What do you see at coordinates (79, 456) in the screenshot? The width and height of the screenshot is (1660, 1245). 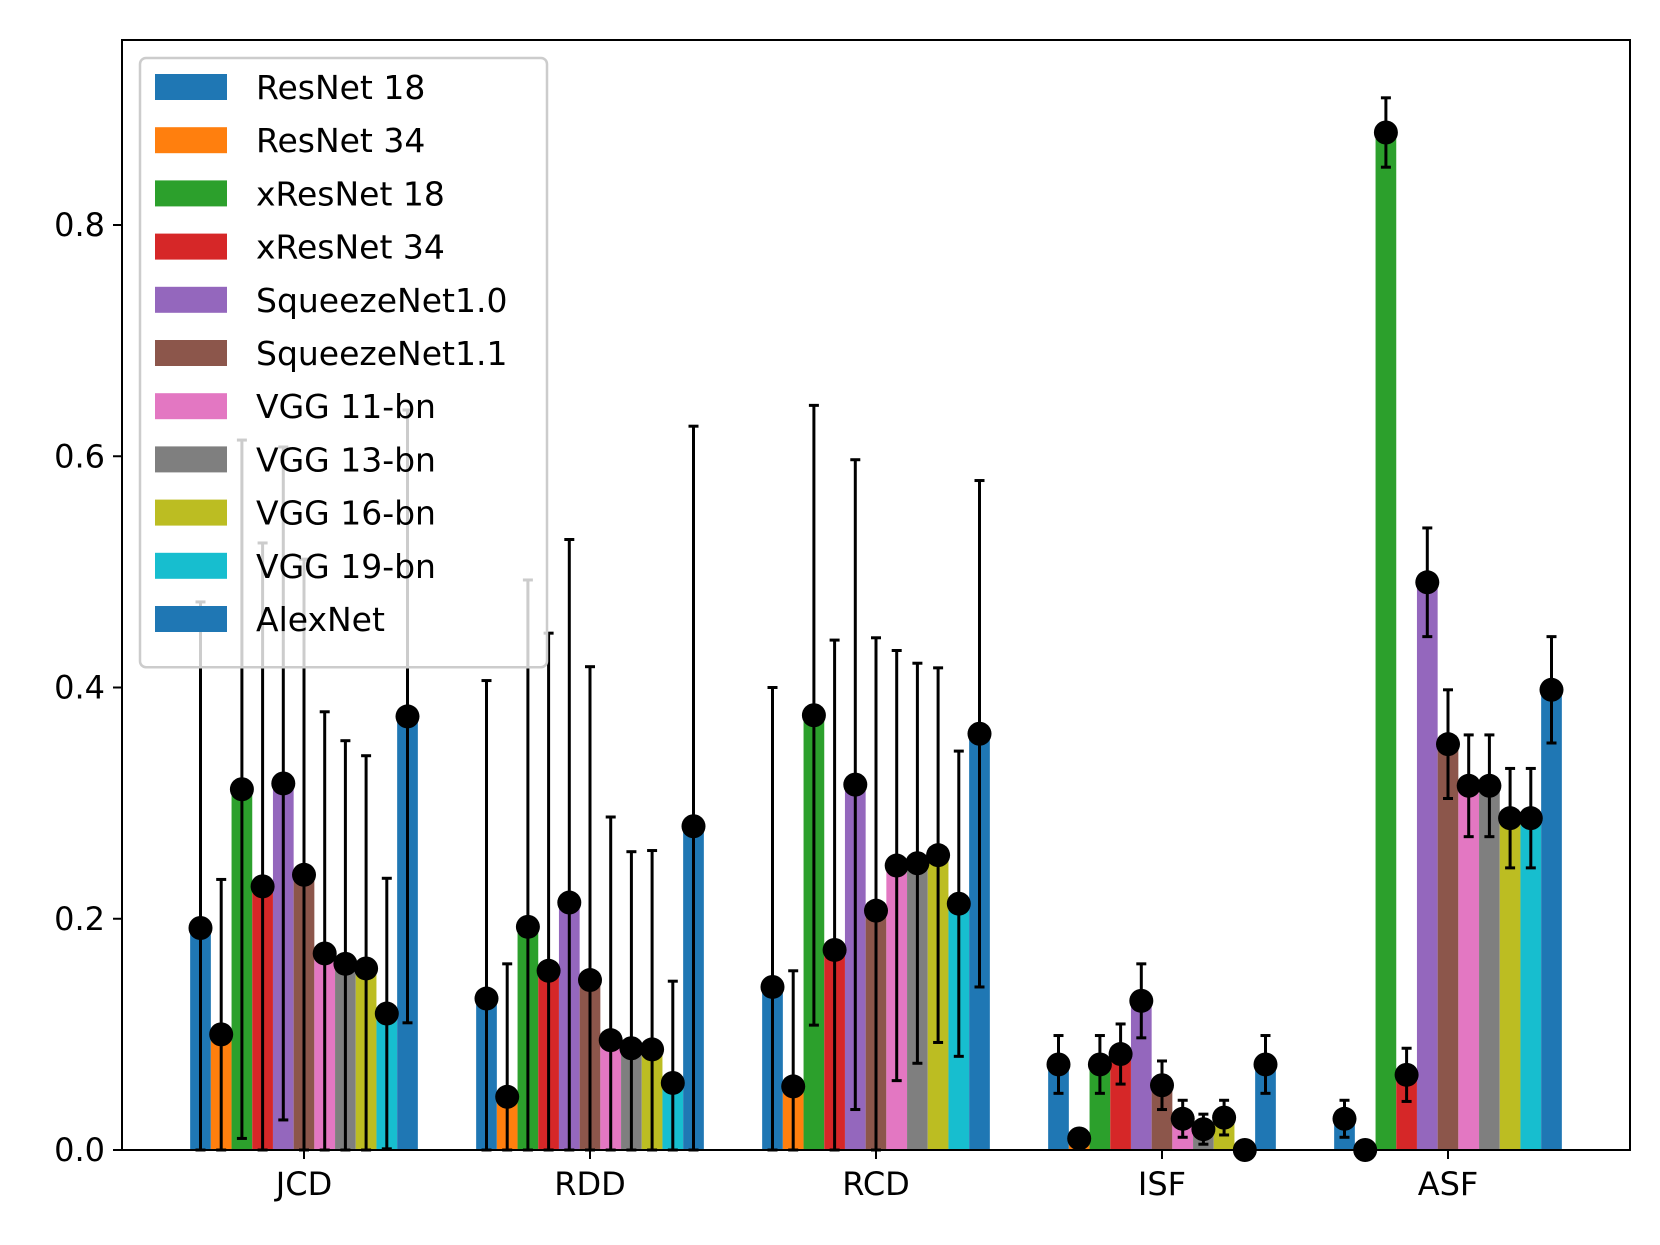 I see `y-tick-label: 0.6` at bounding box center [79, 456].